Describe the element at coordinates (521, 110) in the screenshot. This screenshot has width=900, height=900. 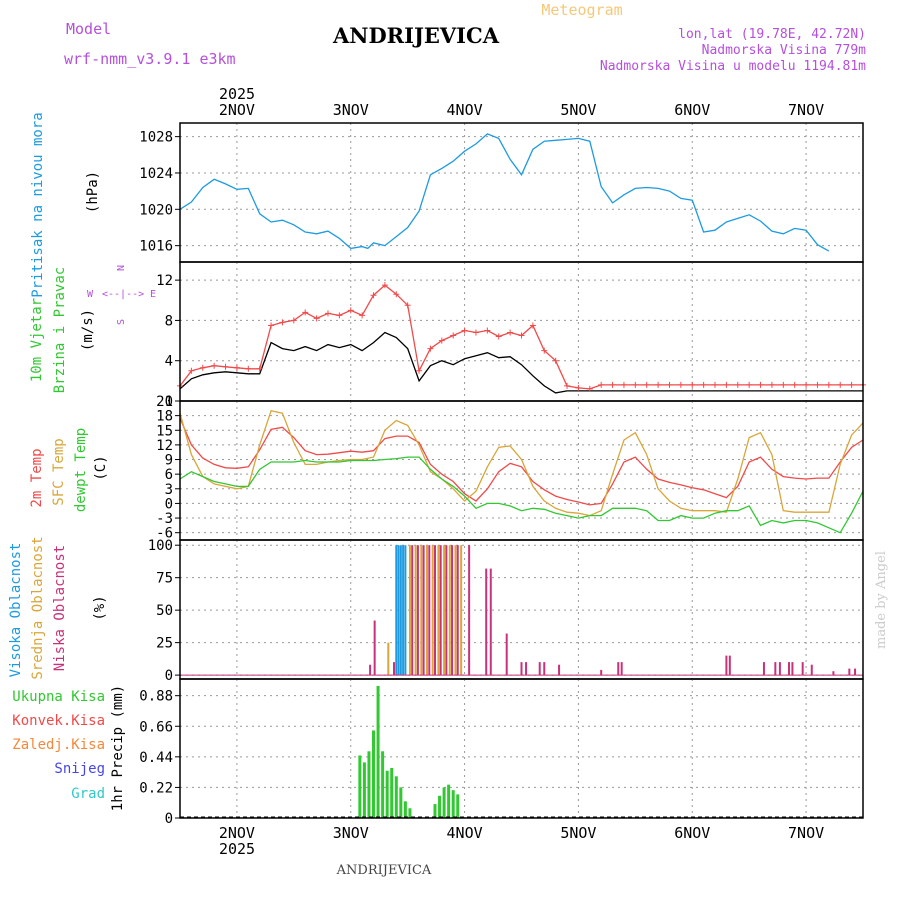
I see `top-tick-labels: 2NOV 3NOV 4NOV 5NOV 6NOV 7NOV` at that location.